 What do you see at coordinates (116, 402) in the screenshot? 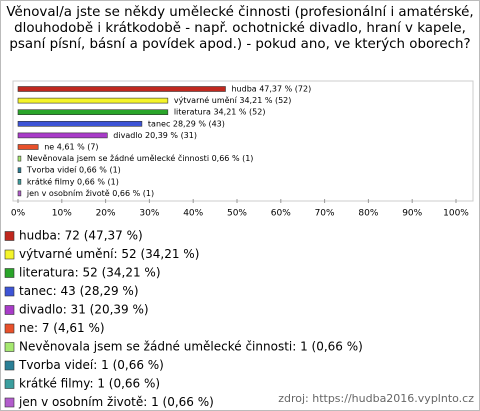
I see `legend-label: jen v osobním životě: 1 (0,66 %)` at bounding box center [116, 402].